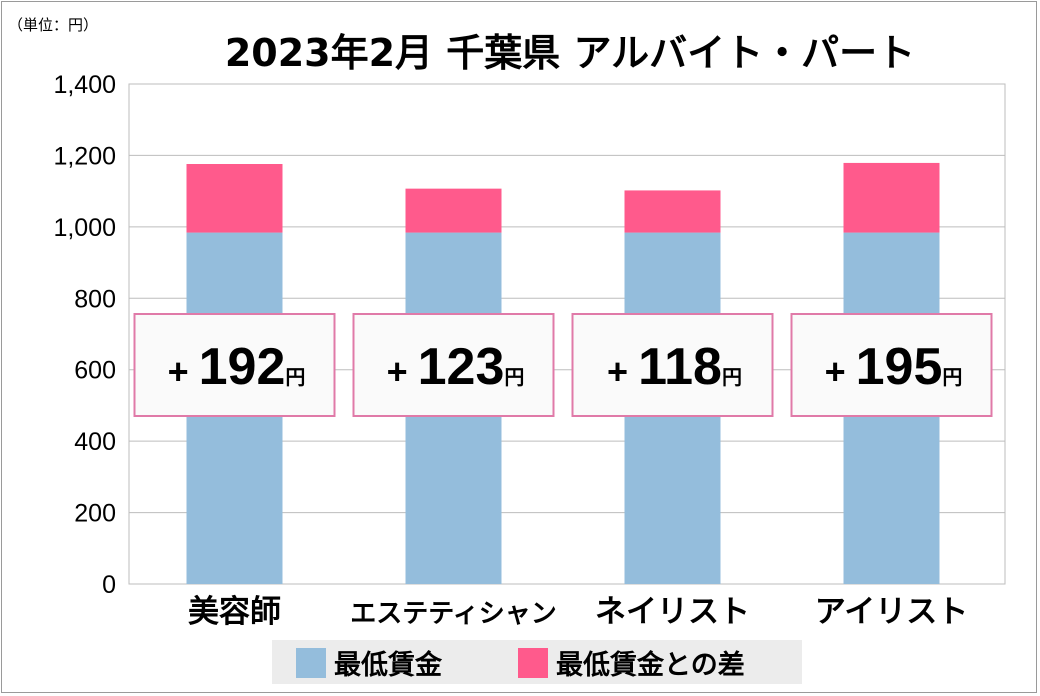 This screenshot has height=696, width=1040. What do you see at coordinates (109, 585) in the screenshot?
I see `y-tick-label-0: 0` at bounding box center [109, 585].